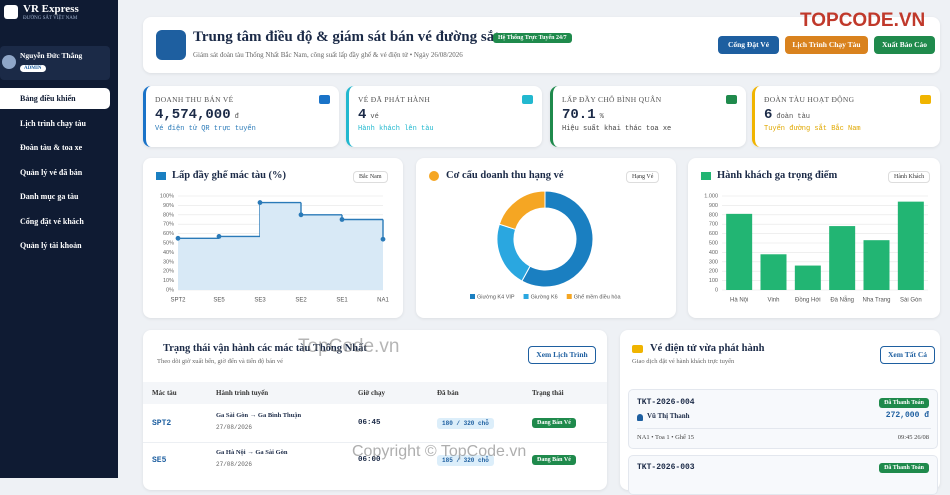 This screenshot has width=950, height=495. I want to click on x-tick-label: SE3, so click(260, 301).